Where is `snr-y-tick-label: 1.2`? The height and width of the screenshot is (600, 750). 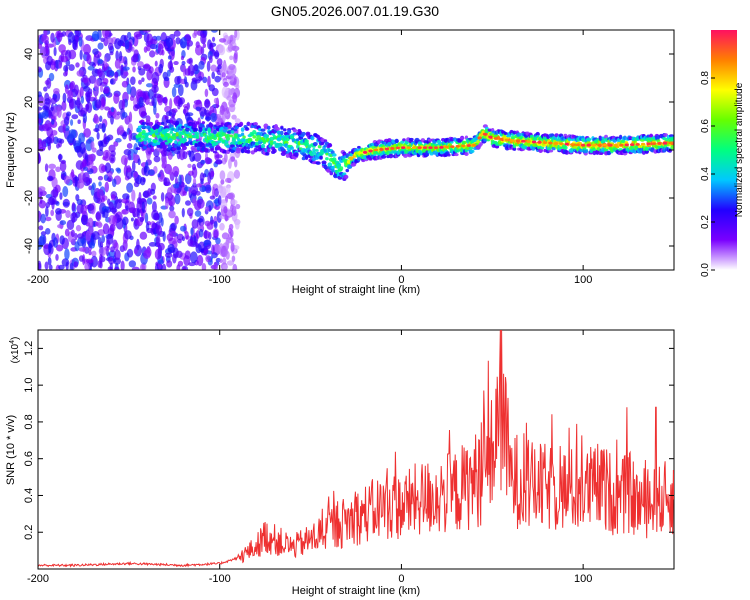
snr-y-tick-label: 1.2 is located at coordinates (29, 348).